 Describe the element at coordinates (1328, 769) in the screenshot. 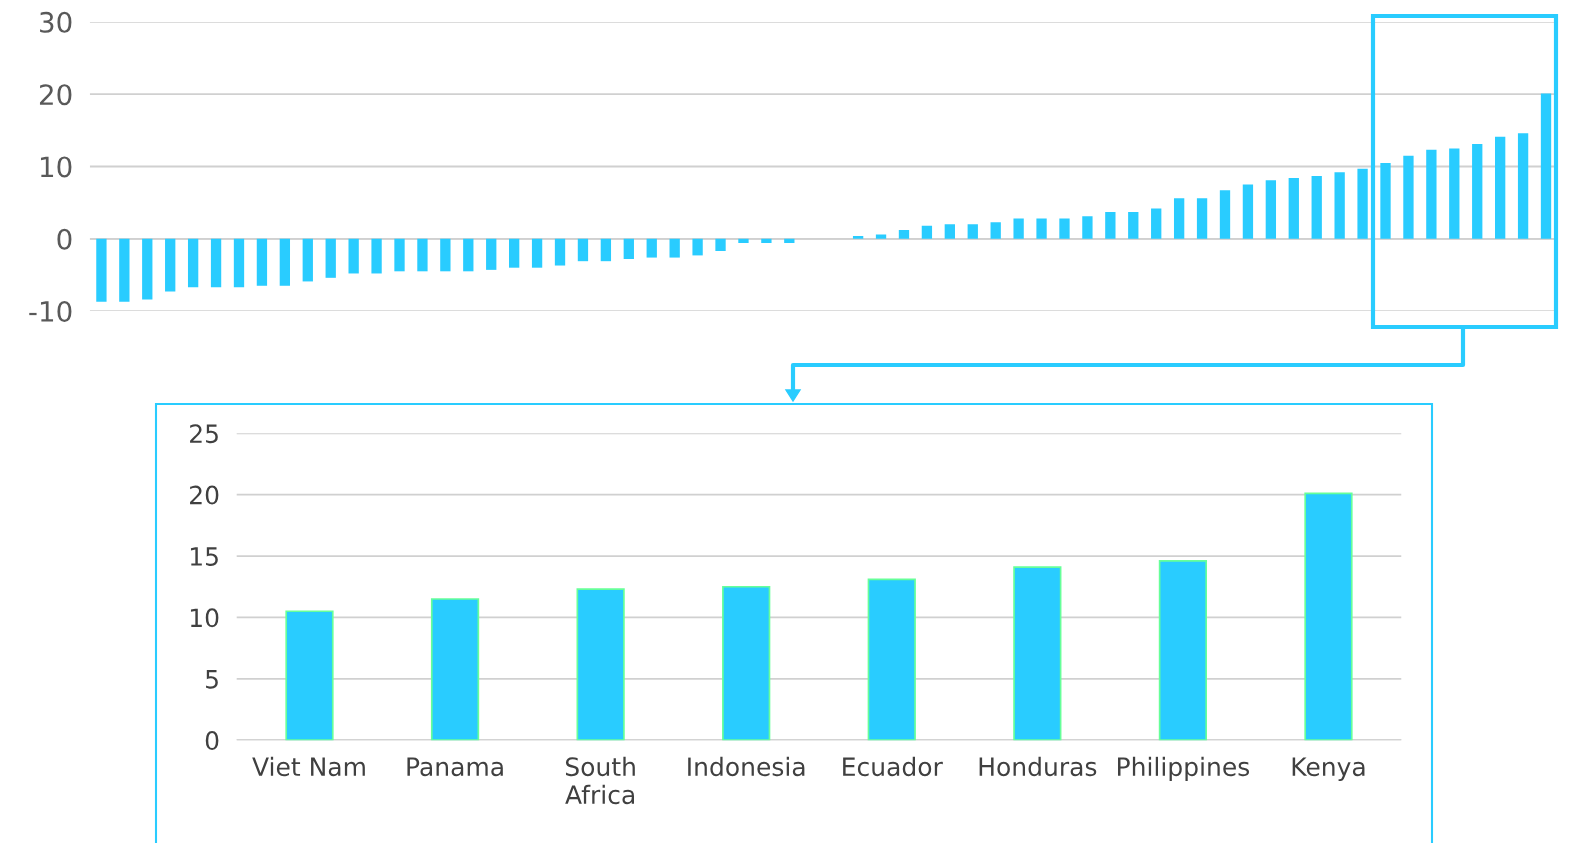

I see `x-tick-label: Kenya` at that location.